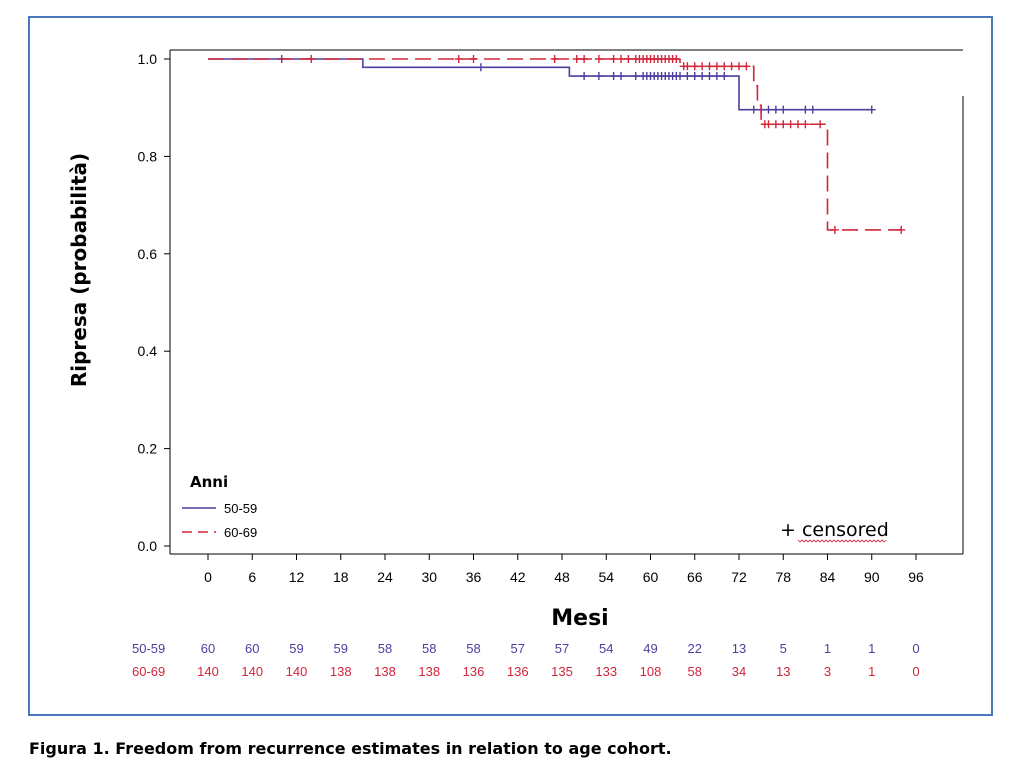 The image size is (1015, 773). I want to click on risk-row-label: 60-69, so click(148, 671).